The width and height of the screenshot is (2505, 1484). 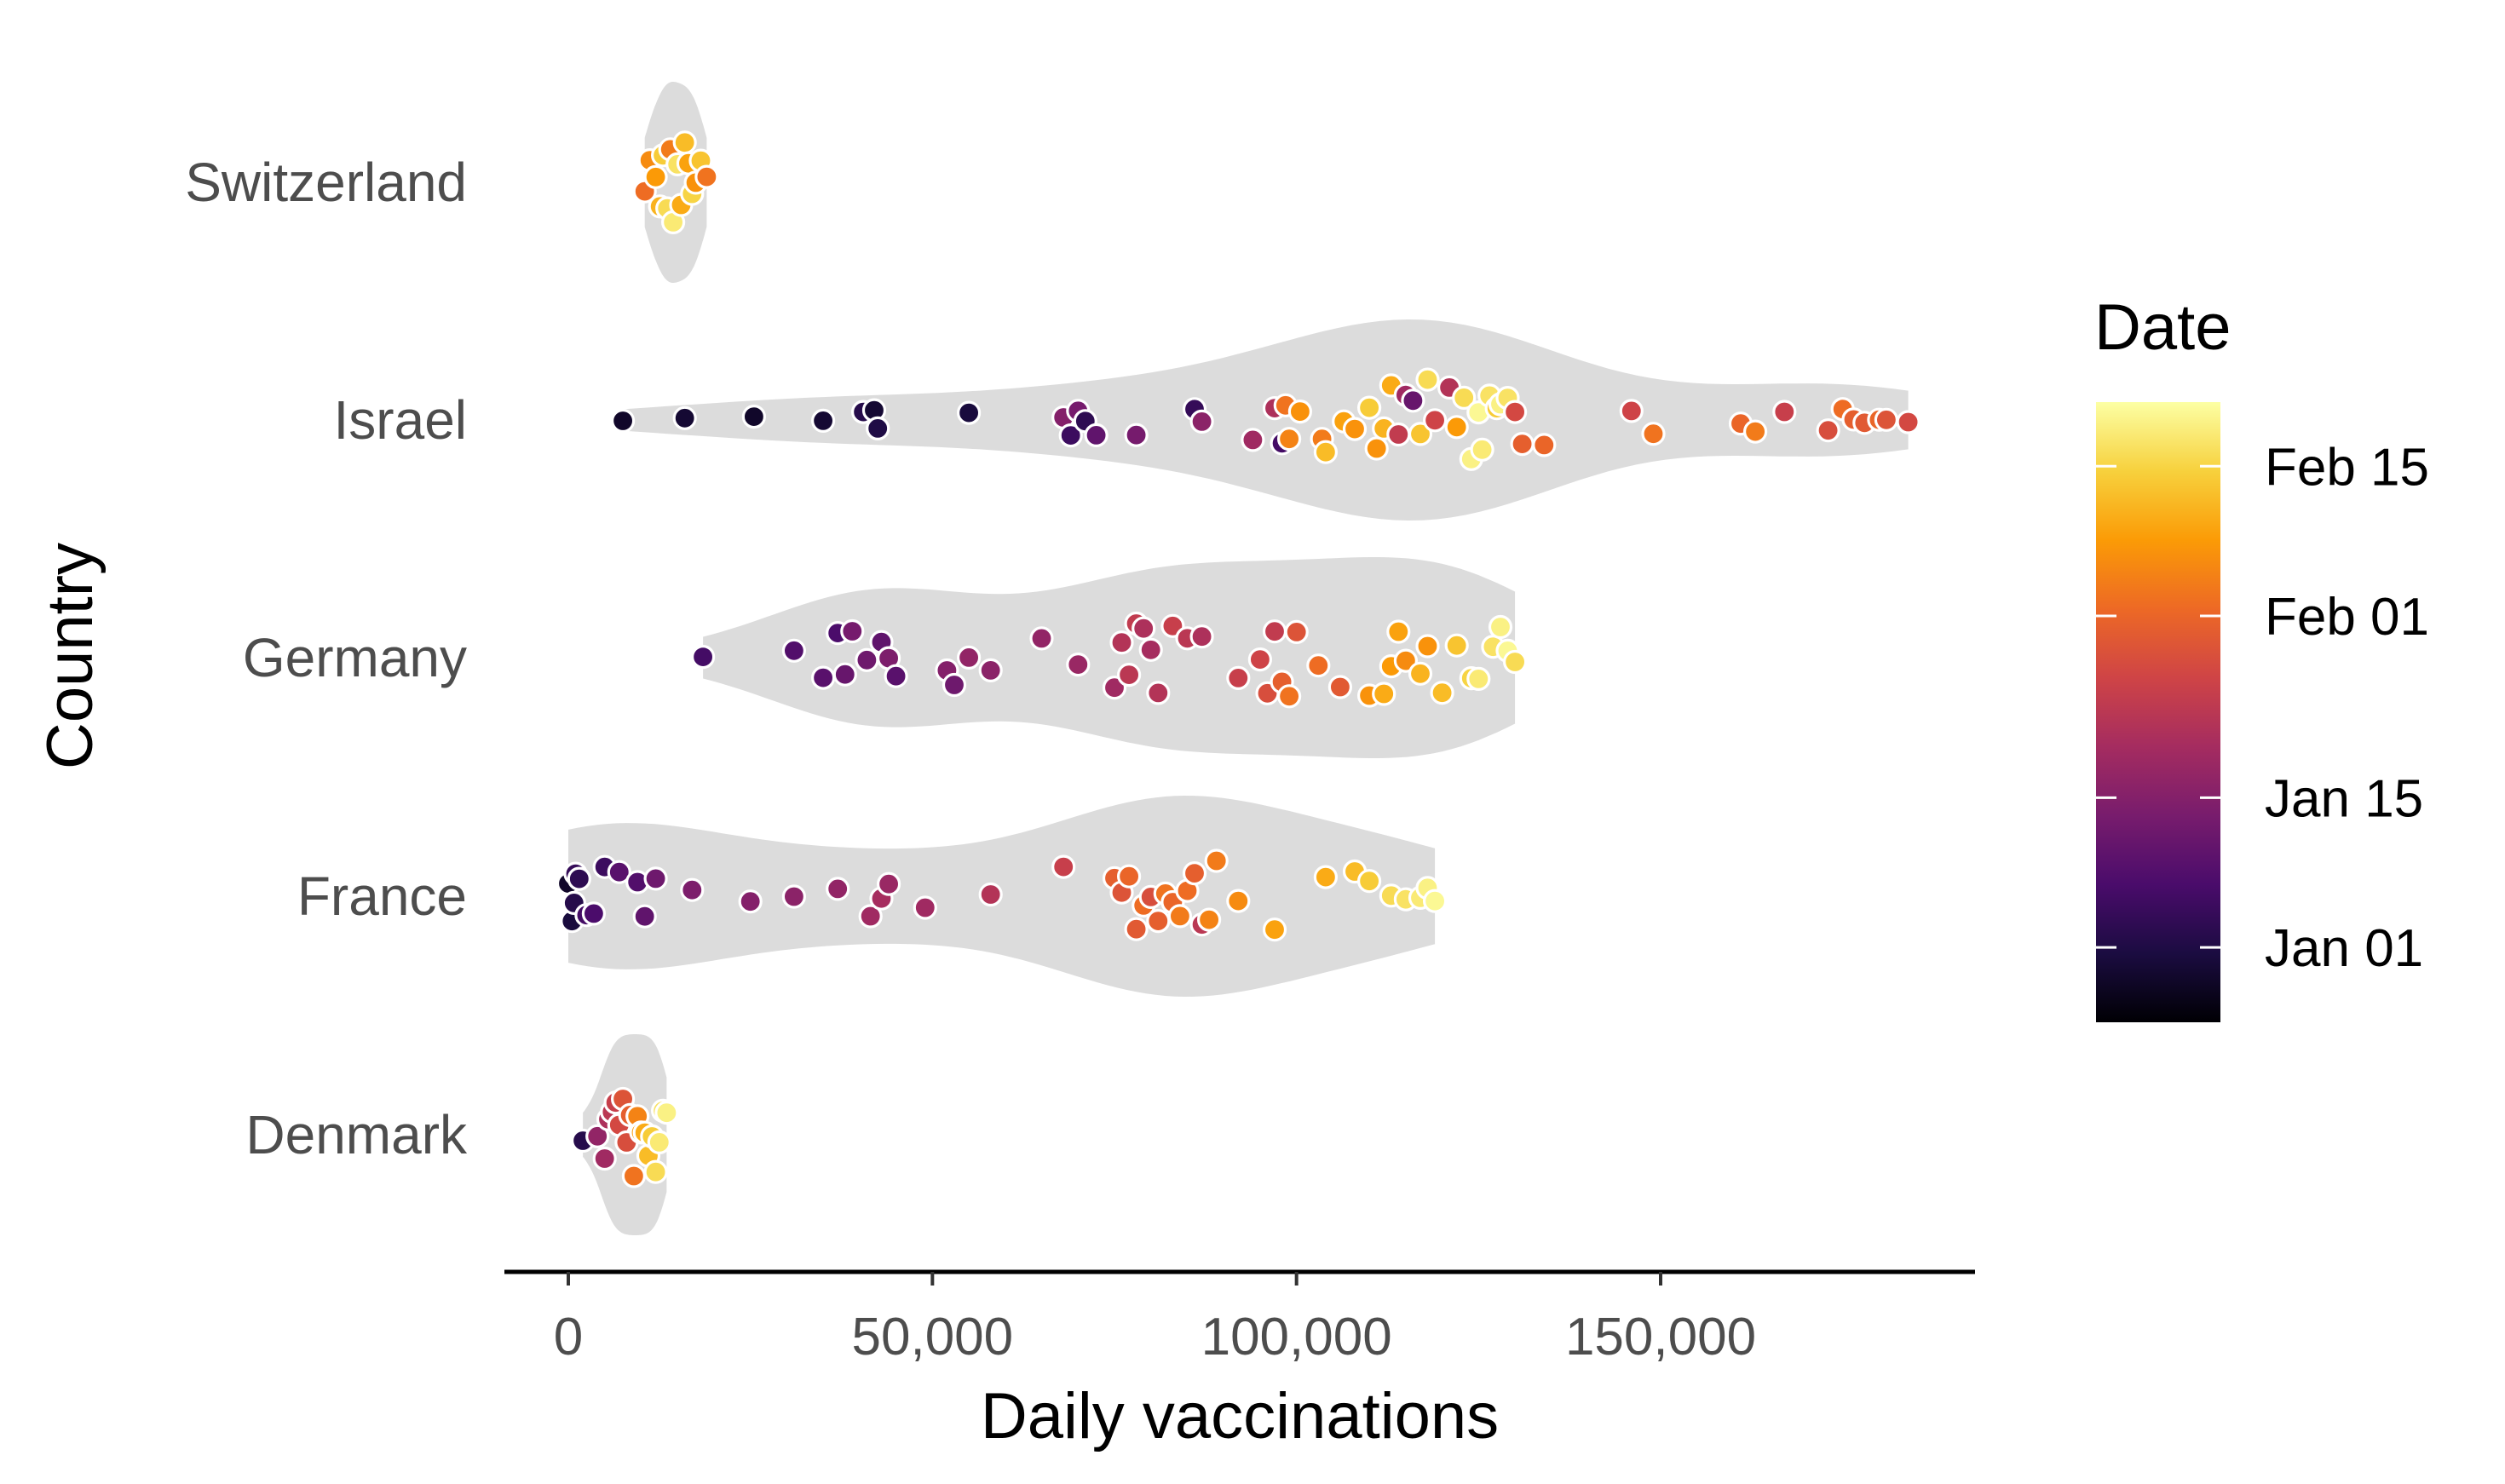 I want to click on colorbar-ticks: Jan 01 Jan 15 Feb 01 Feb 15, so click(x=2262, y=708).